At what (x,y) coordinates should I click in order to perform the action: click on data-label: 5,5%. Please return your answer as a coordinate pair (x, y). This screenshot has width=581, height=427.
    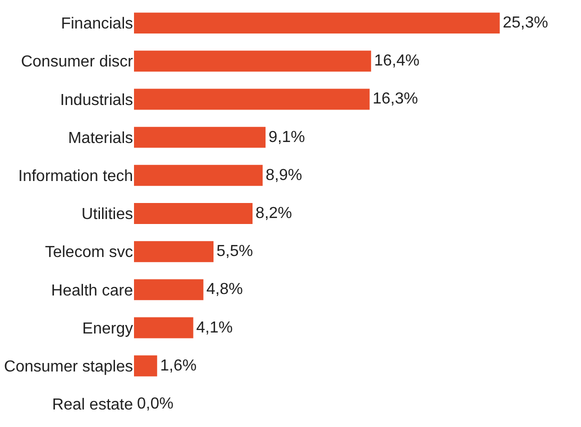
    Looking at the image, I should click on (234, 251).